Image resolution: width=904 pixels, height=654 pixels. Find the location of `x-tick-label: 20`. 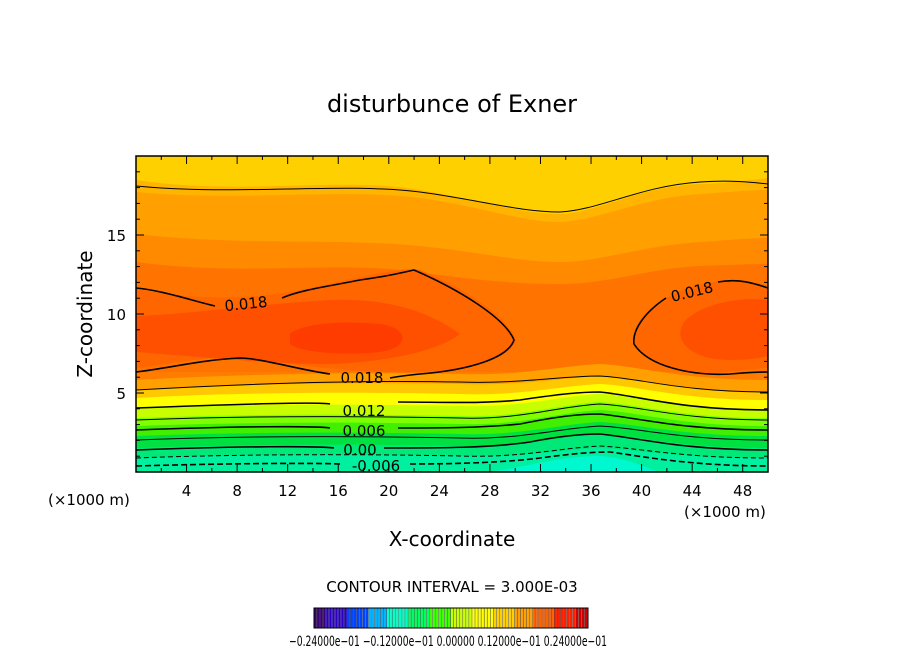

x-tick-label: 20 is located at coordinates (388, 491).